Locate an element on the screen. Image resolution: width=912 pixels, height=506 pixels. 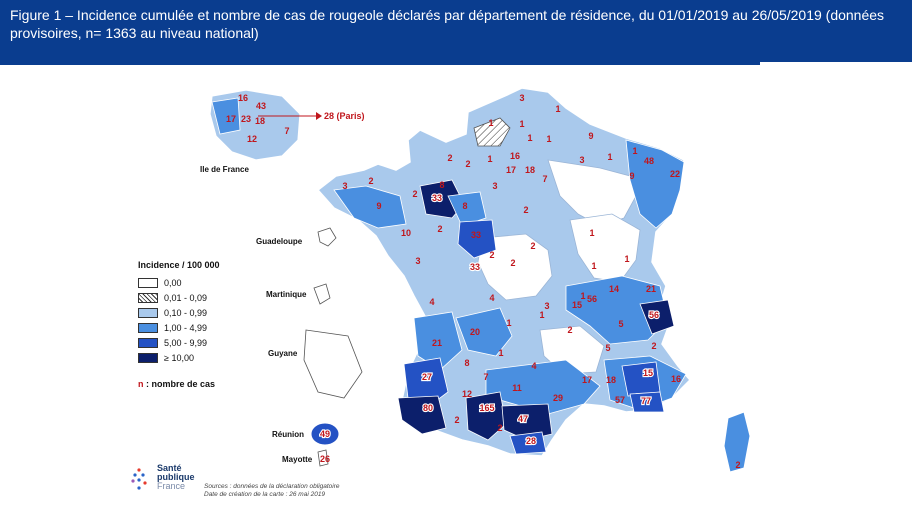
sante-publique-logo is located at coordinates (139, 479).